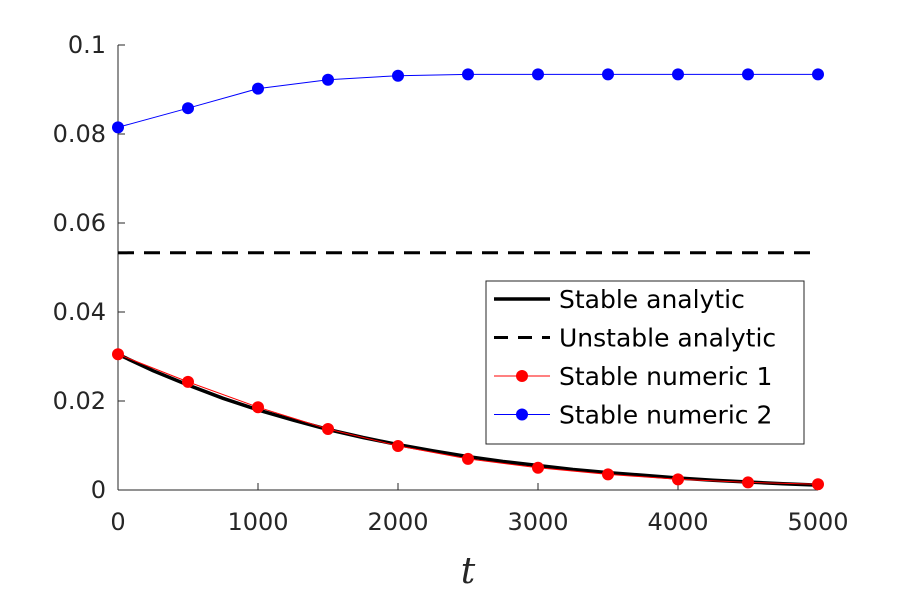 Image resolution: width=900 pixels, height=600 pixels. Describe the element at coordinates (79, 401) in the screenshot. I see `y-tick-label: 0.02` at that location.